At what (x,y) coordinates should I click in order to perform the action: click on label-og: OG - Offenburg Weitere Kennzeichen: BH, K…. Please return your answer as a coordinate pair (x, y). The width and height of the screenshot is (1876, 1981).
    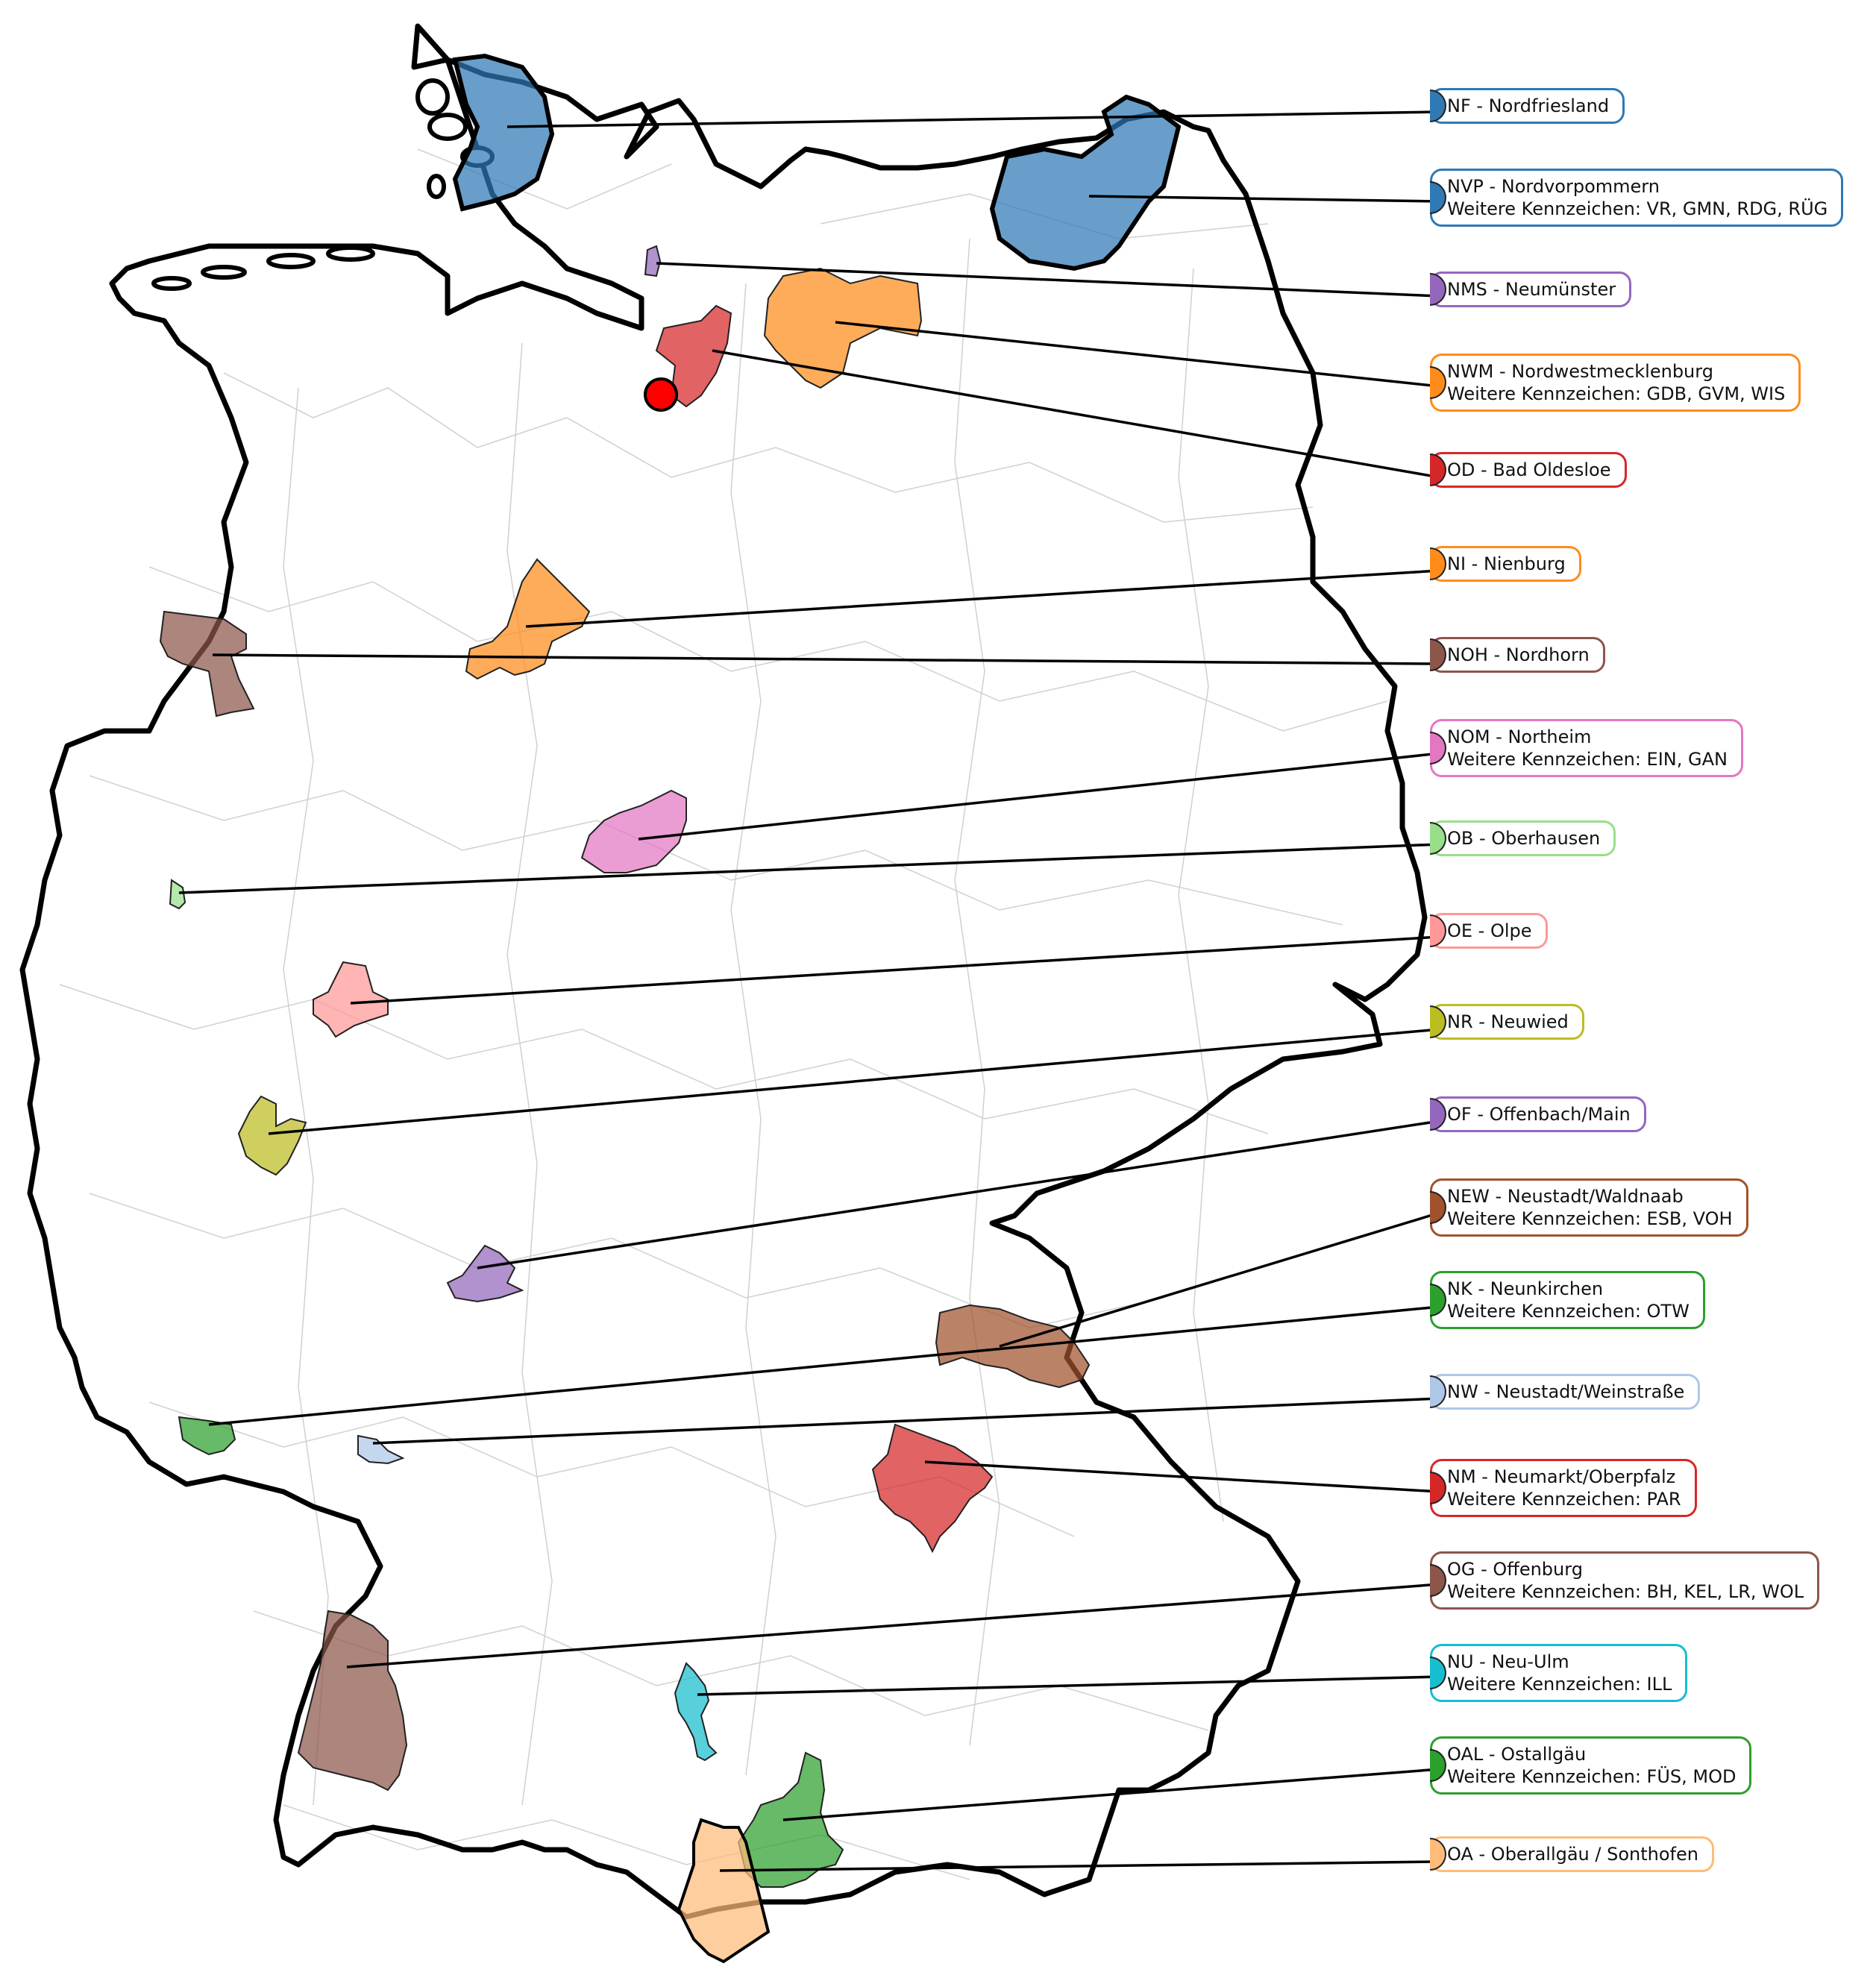
    Looking at the image, I should click on (1625, 1580).